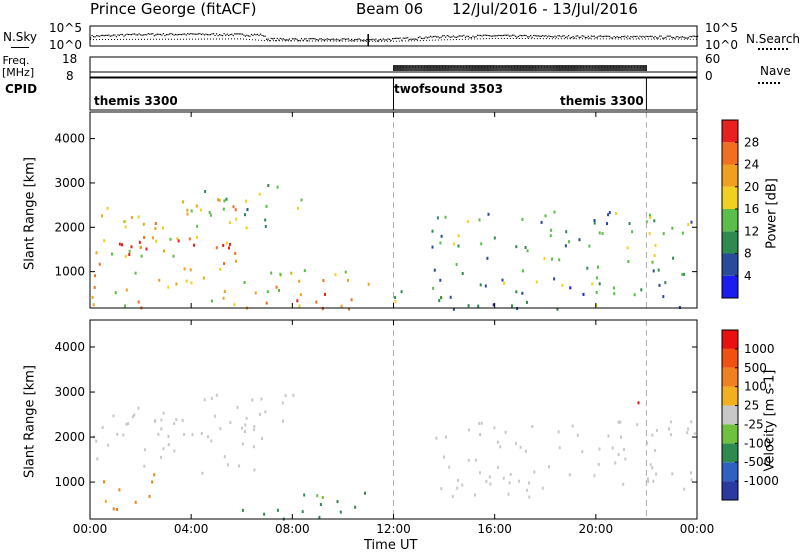 The height and width of the screenshot is (554, 800). I want to click on velocity-colorbar-swatch, so click(730, 396).